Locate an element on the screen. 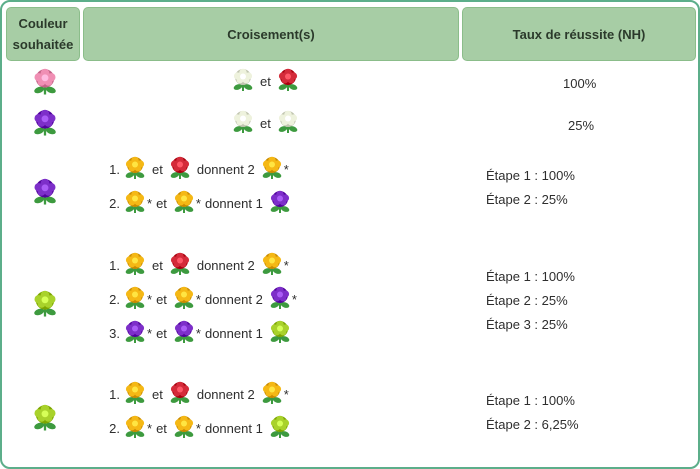 This screenshot has width=700, height=469. header-desired-color-line2: souhaitée is located at coordinates (43, 44).